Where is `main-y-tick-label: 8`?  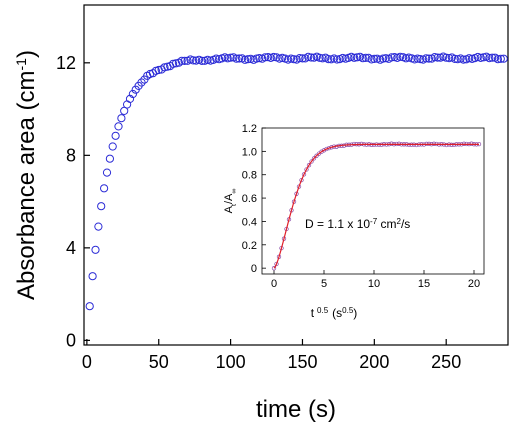
main-y-tick-label: 8 is located at coordinates (71, 155).